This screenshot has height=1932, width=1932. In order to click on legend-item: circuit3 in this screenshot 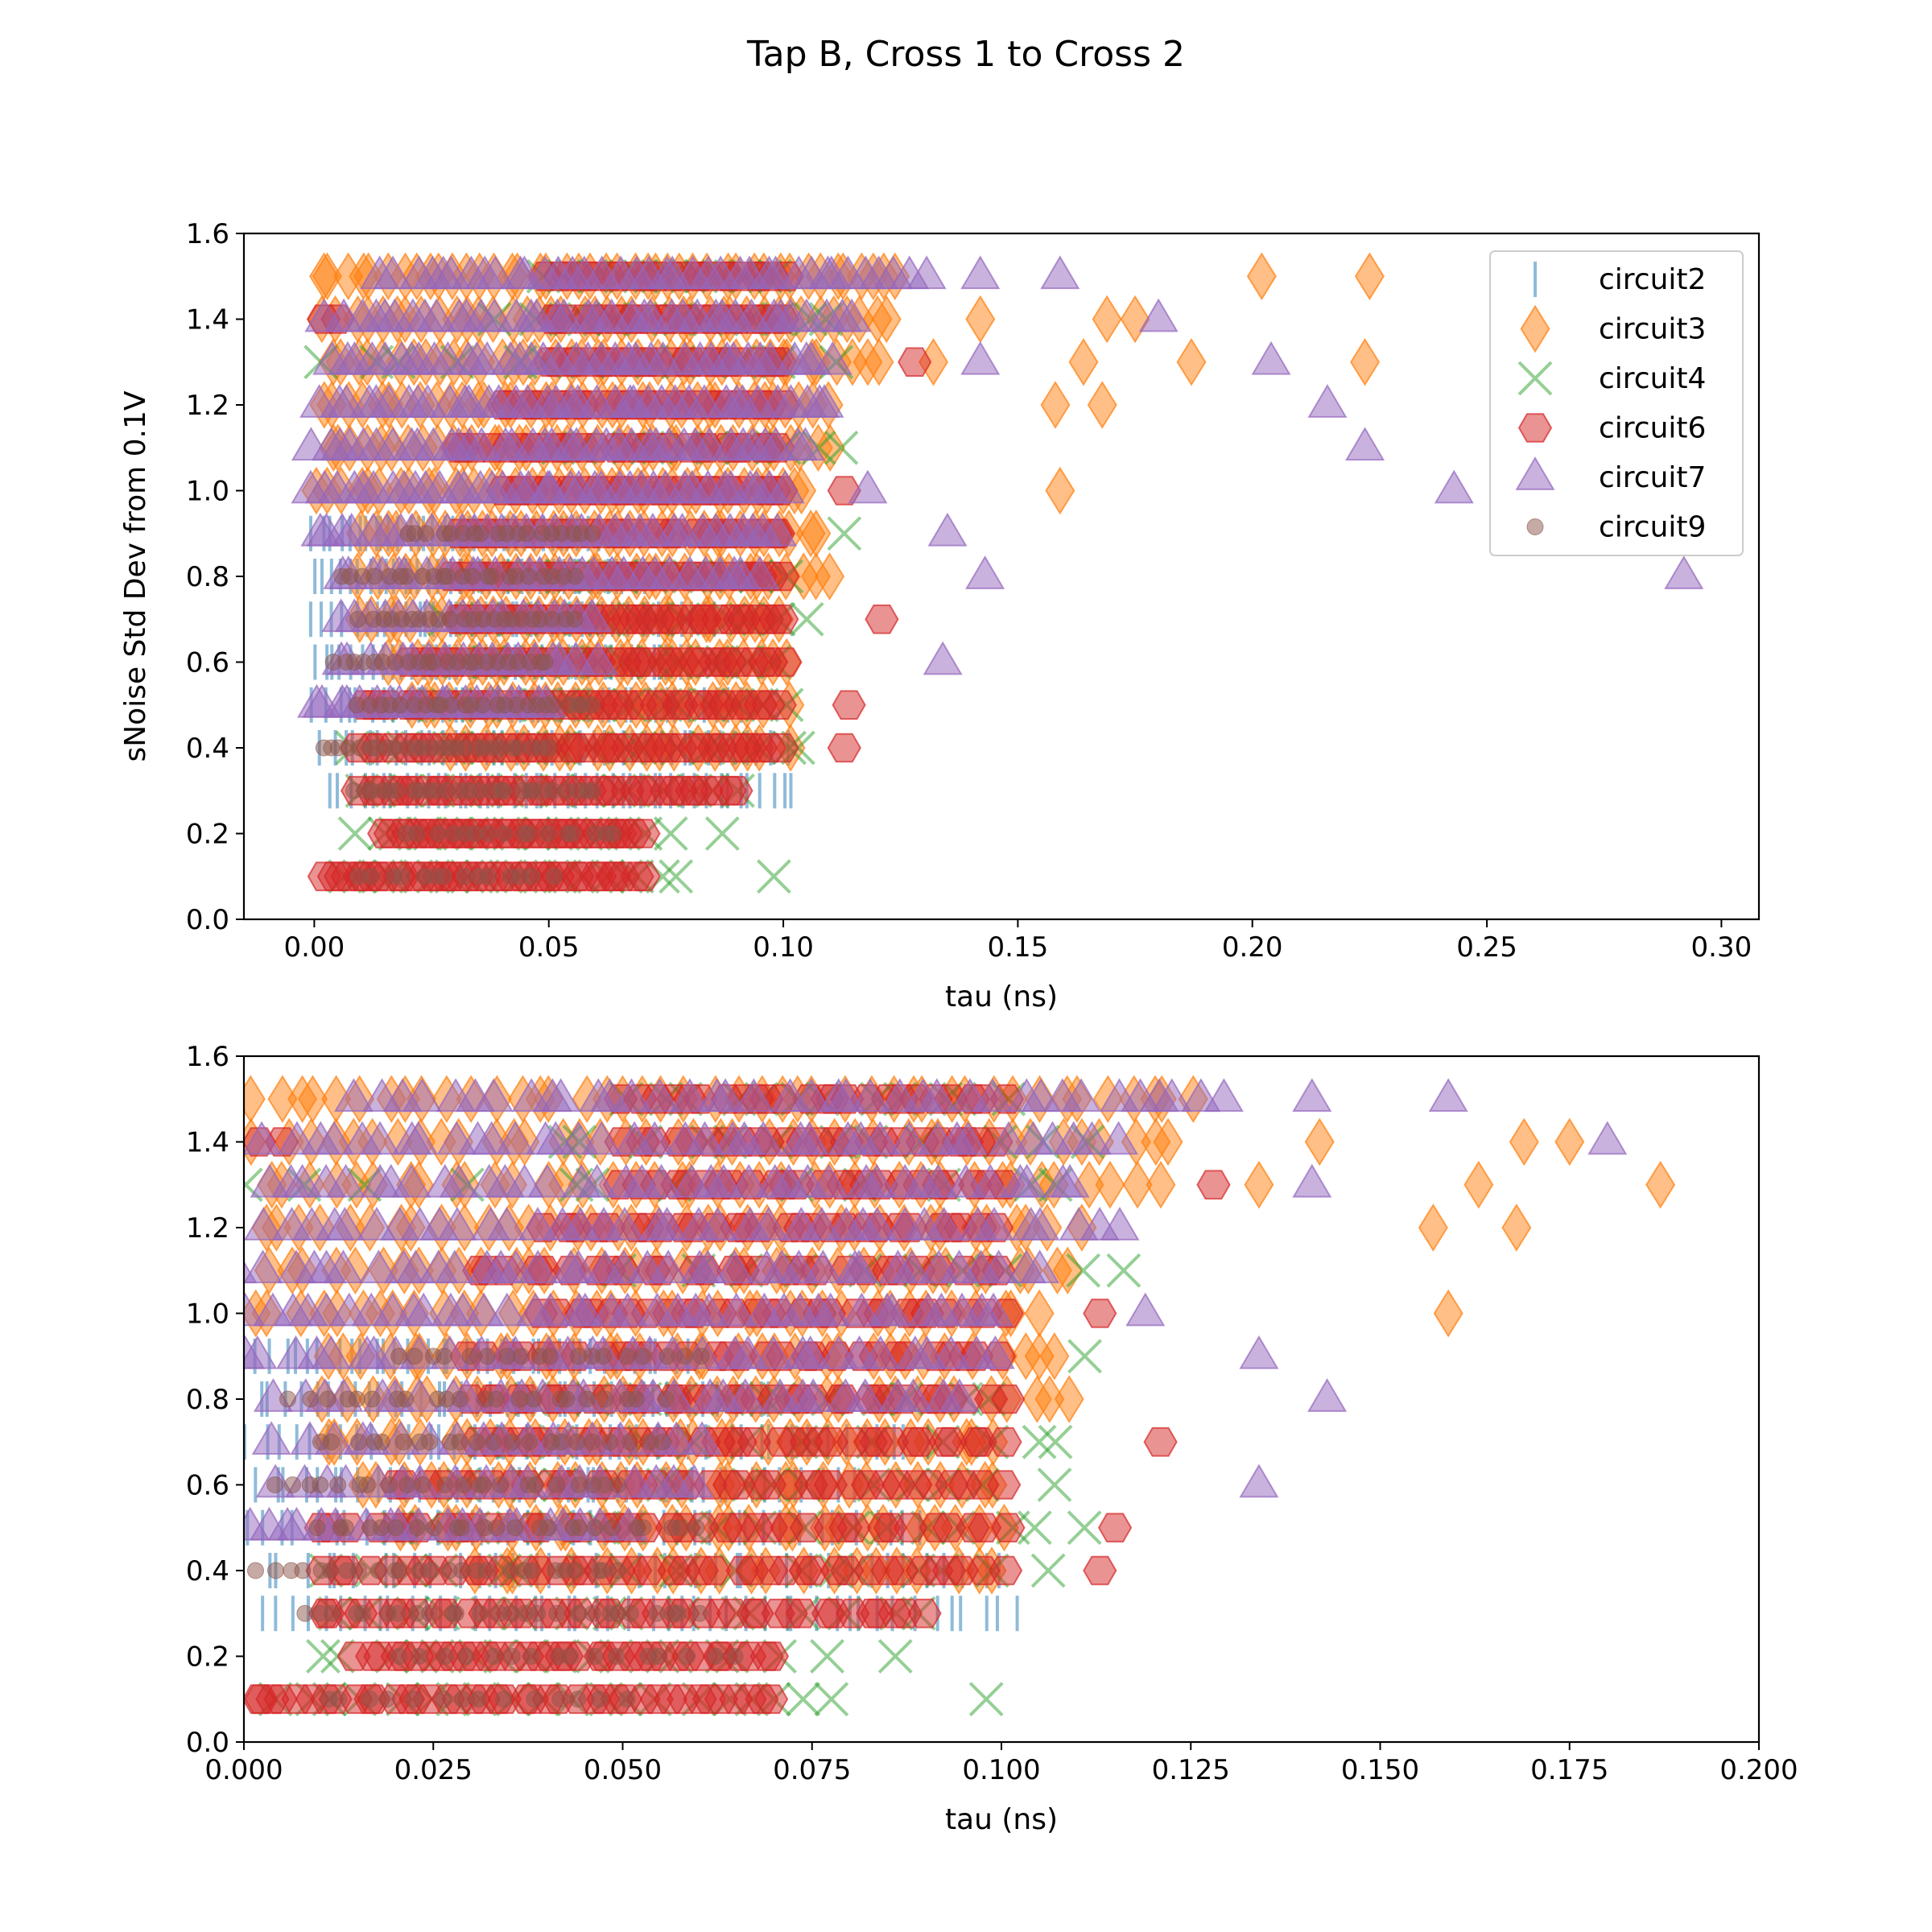, I will do `click(1613, 328)`.